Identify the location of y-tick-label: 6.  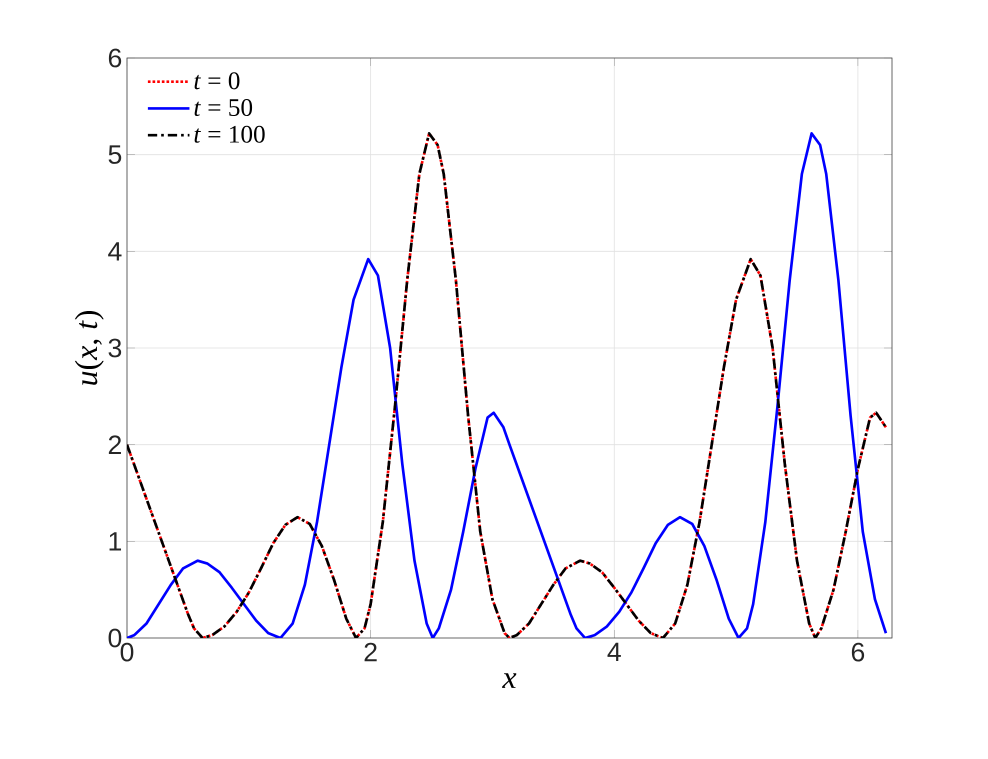
(115, 58).